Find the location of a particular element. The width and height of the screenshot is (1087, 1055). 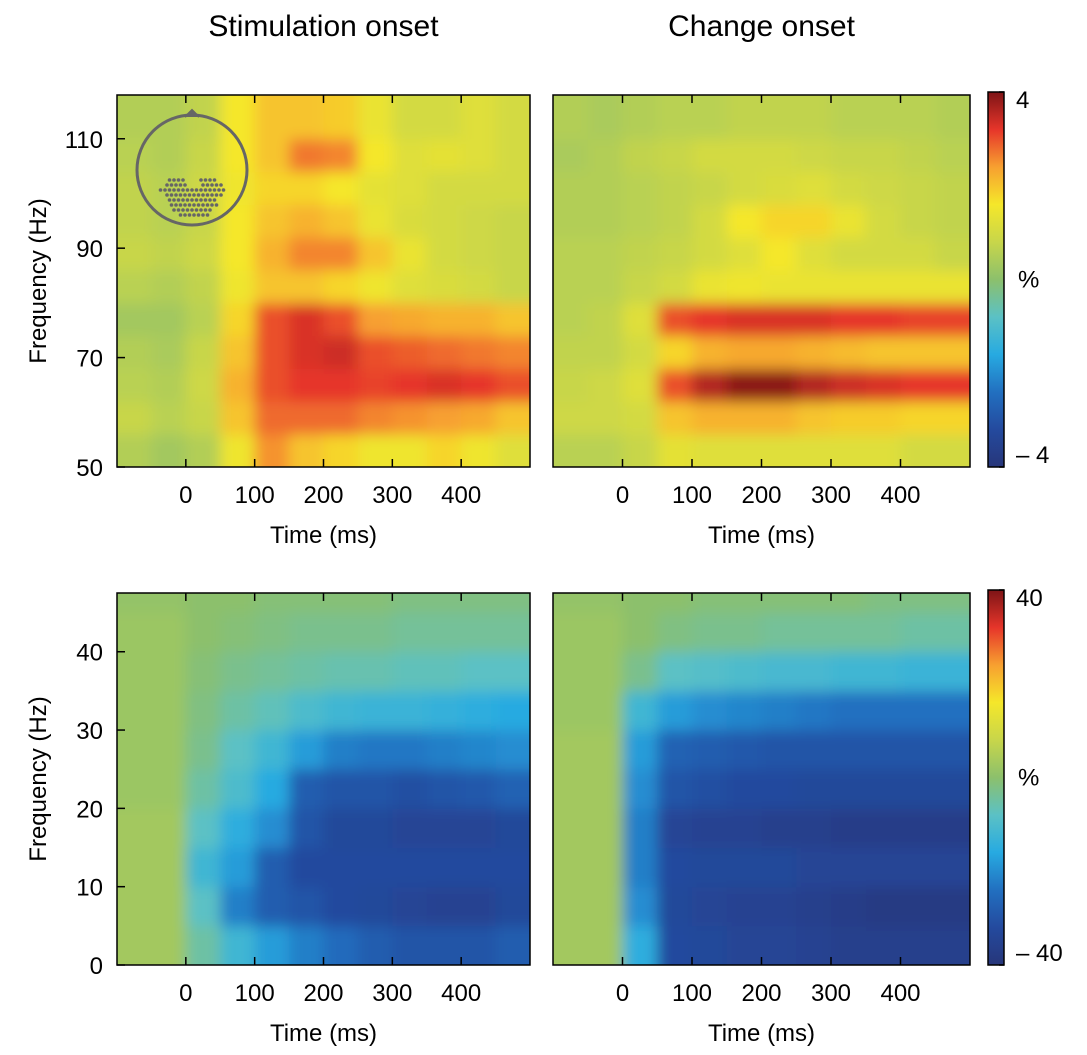

y-tick-label: 90 is located at coordinates (89, 249).